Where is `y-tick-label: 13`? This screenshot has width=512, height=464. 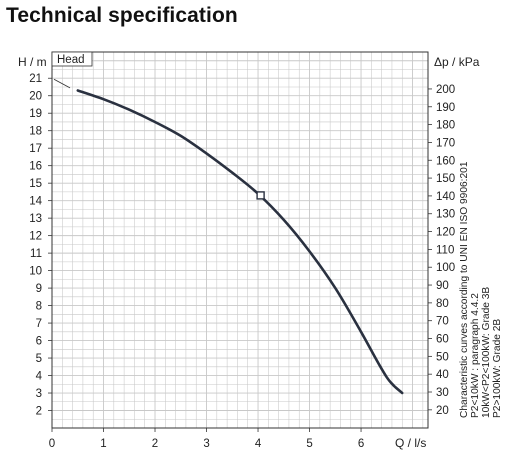
y-tick-label: 13 is located at coordinates (35, 219).